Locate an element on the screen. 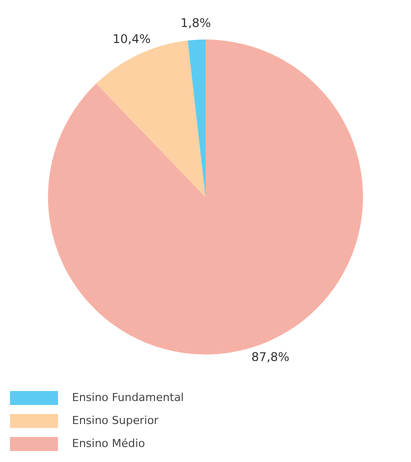 The image size is (411, 462). legend-label: Ensino Fundamental is located at coordinates (128, 397).